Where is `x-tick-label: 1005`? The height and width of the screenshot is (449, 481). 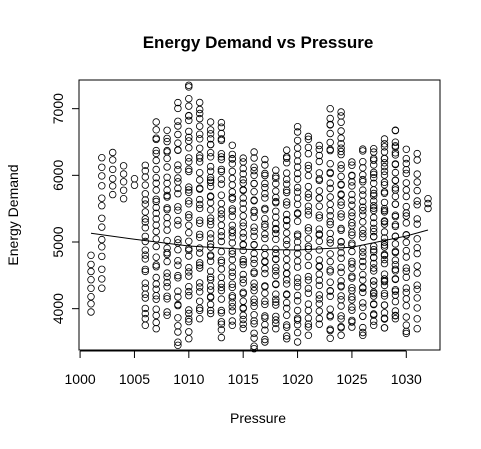 x-tick-label: 1005 is located at coordinates (134, 379).